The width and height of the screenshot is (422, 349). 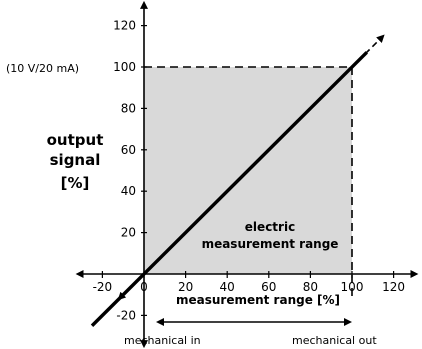 I want to click on x-tick-label: 60, so click(x=268, y=287).